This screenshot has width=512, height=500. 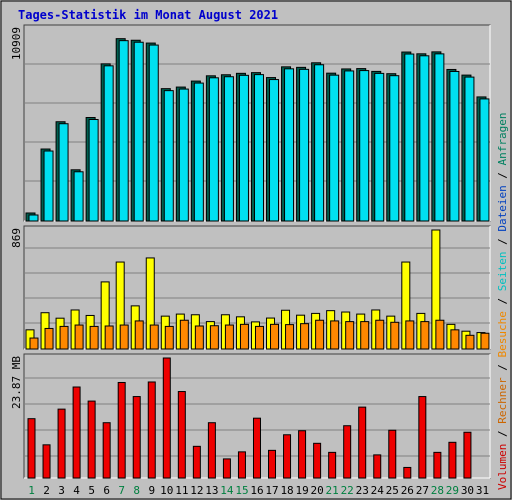 I want to click on legend-entry-volumen: Volumen, so click(x=502, y=467).